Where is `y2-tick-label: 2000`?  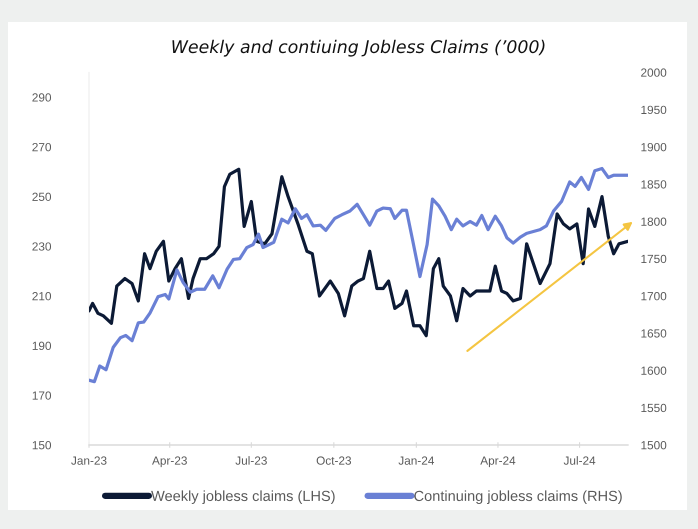
y2-tick-label: 2000 is located at coordinates (653, 72).